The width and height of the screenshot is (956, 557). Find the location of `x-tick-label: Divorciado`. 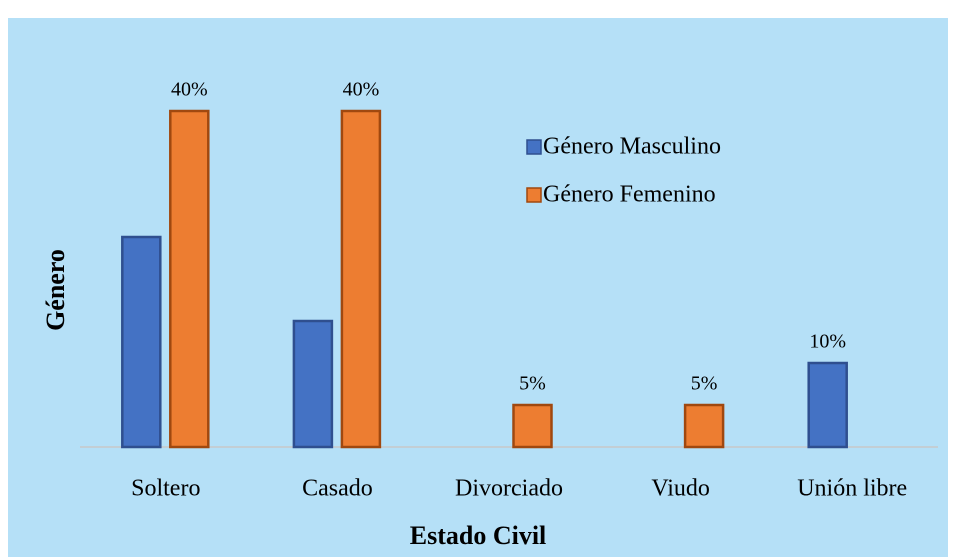

x-tick-label: Divorciado is located at coordinates (509, 489).